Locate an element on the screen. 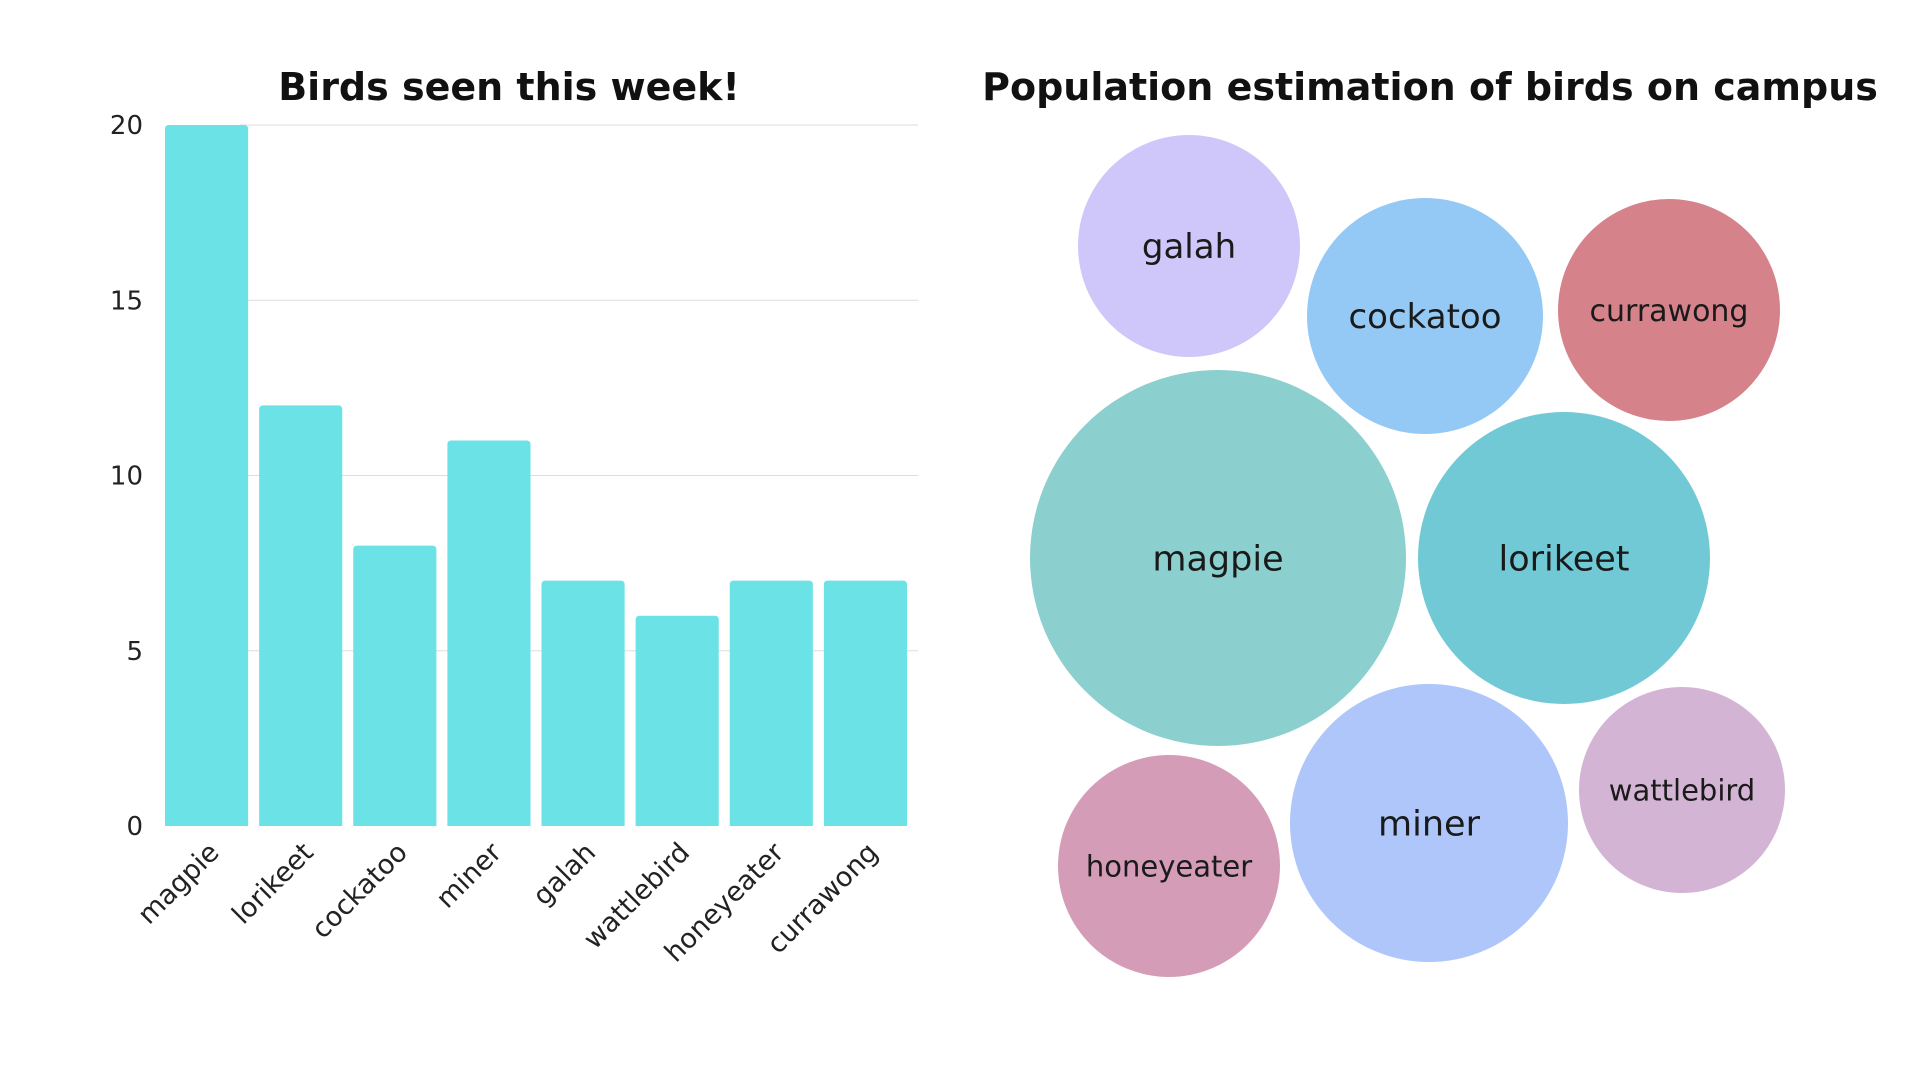  bar-currawong is located at coordinates (865, 703).